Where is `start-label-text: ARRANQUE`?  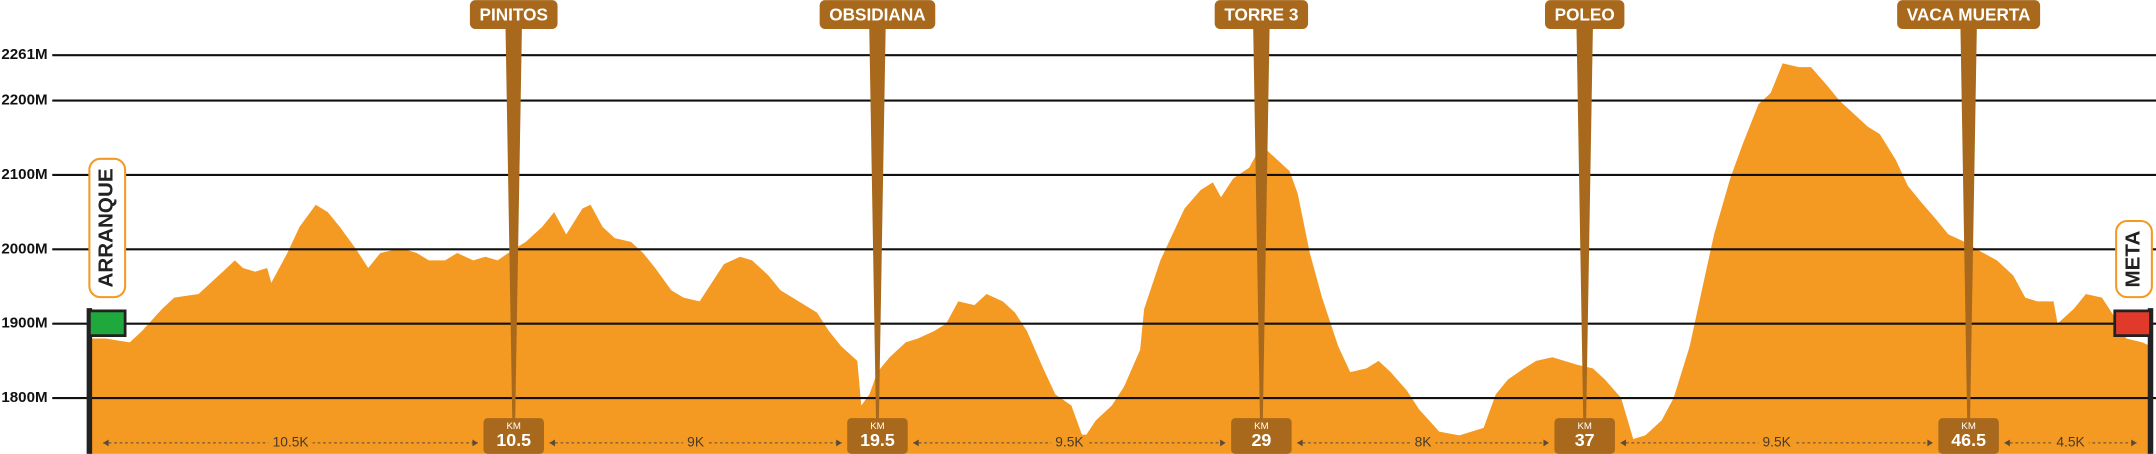
start-label-text: ARRANQUE is located at coordinates (106, 227).